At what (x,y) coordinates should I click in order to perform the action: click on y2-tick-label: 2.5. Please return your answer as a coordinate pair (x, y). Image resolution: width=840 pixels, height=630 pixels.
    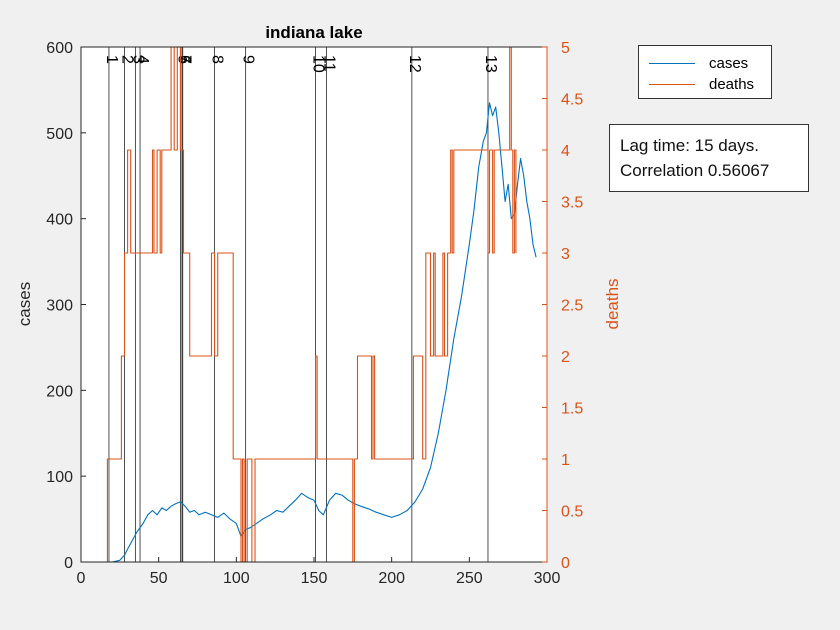
    Looking at the image, I should click on (572, 306).